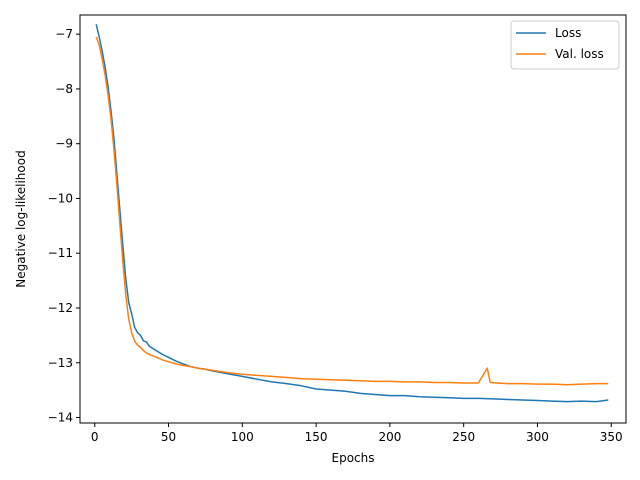  Describe the element at coordinates (60, 253) in the screenshot. I see `y-tick-label: −11` at that location.